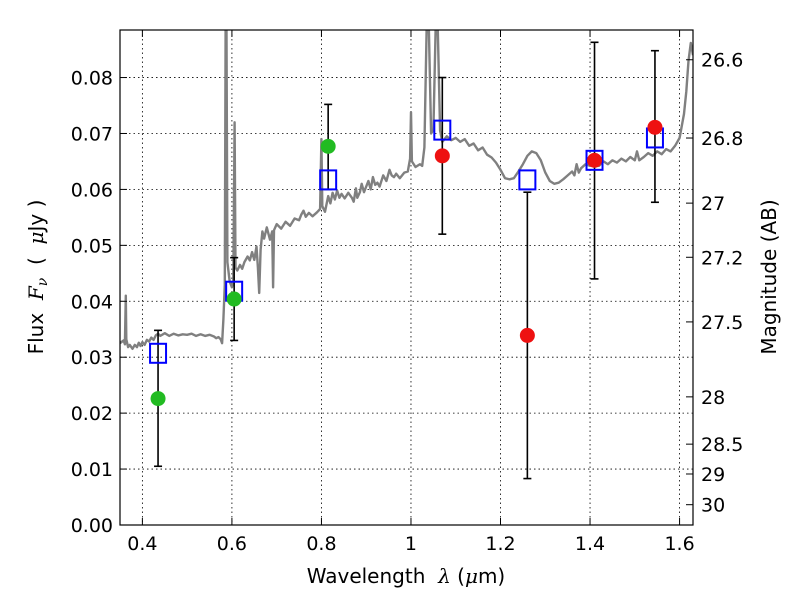 The height and width of the screenshot is (600, 800). I want to click on x-axis-title-unit-rest: m), so click(491, 576).